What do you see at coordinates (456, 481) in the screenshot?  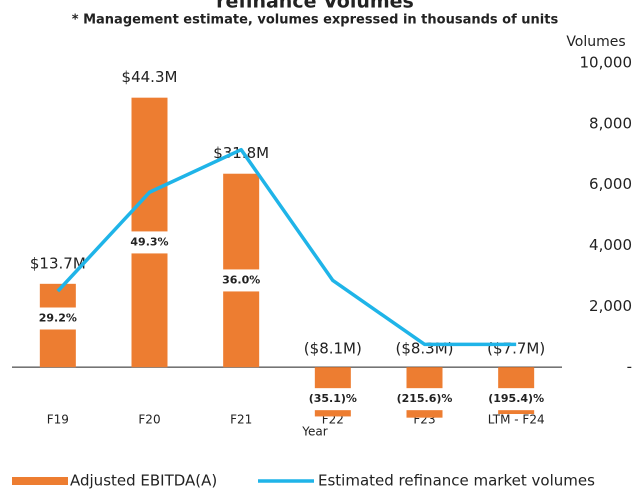 I see `legend-label: Estimated refinance market volumes` at bounding box center [456, 481].